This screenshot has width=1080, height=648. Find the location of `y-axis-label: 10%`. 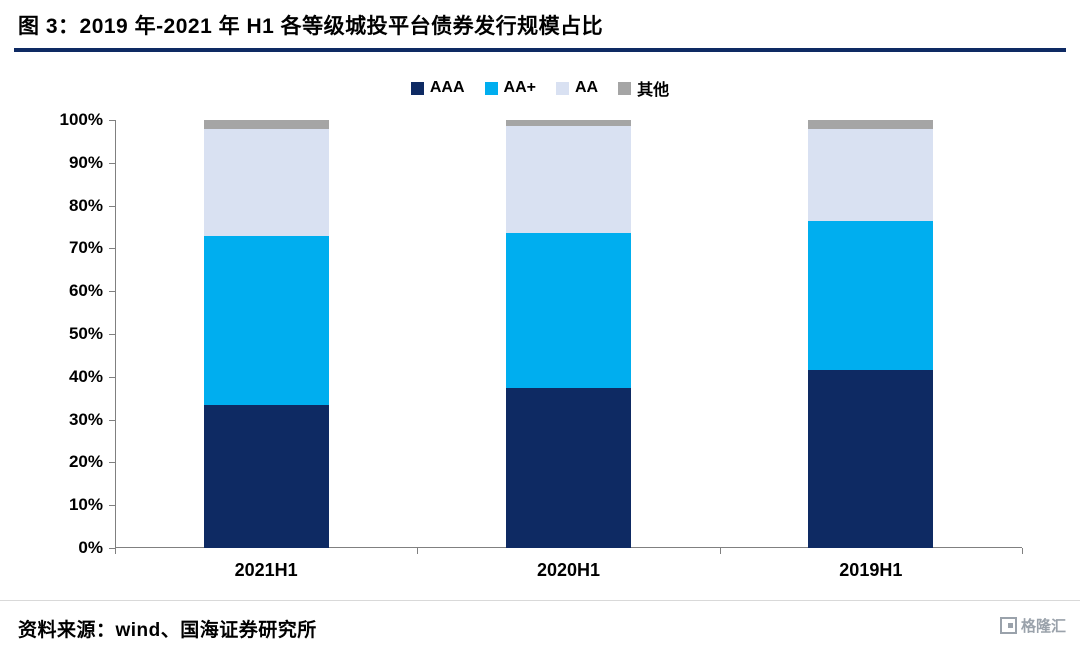

y-axis-label: 10% is located at coordinates (85, 505).